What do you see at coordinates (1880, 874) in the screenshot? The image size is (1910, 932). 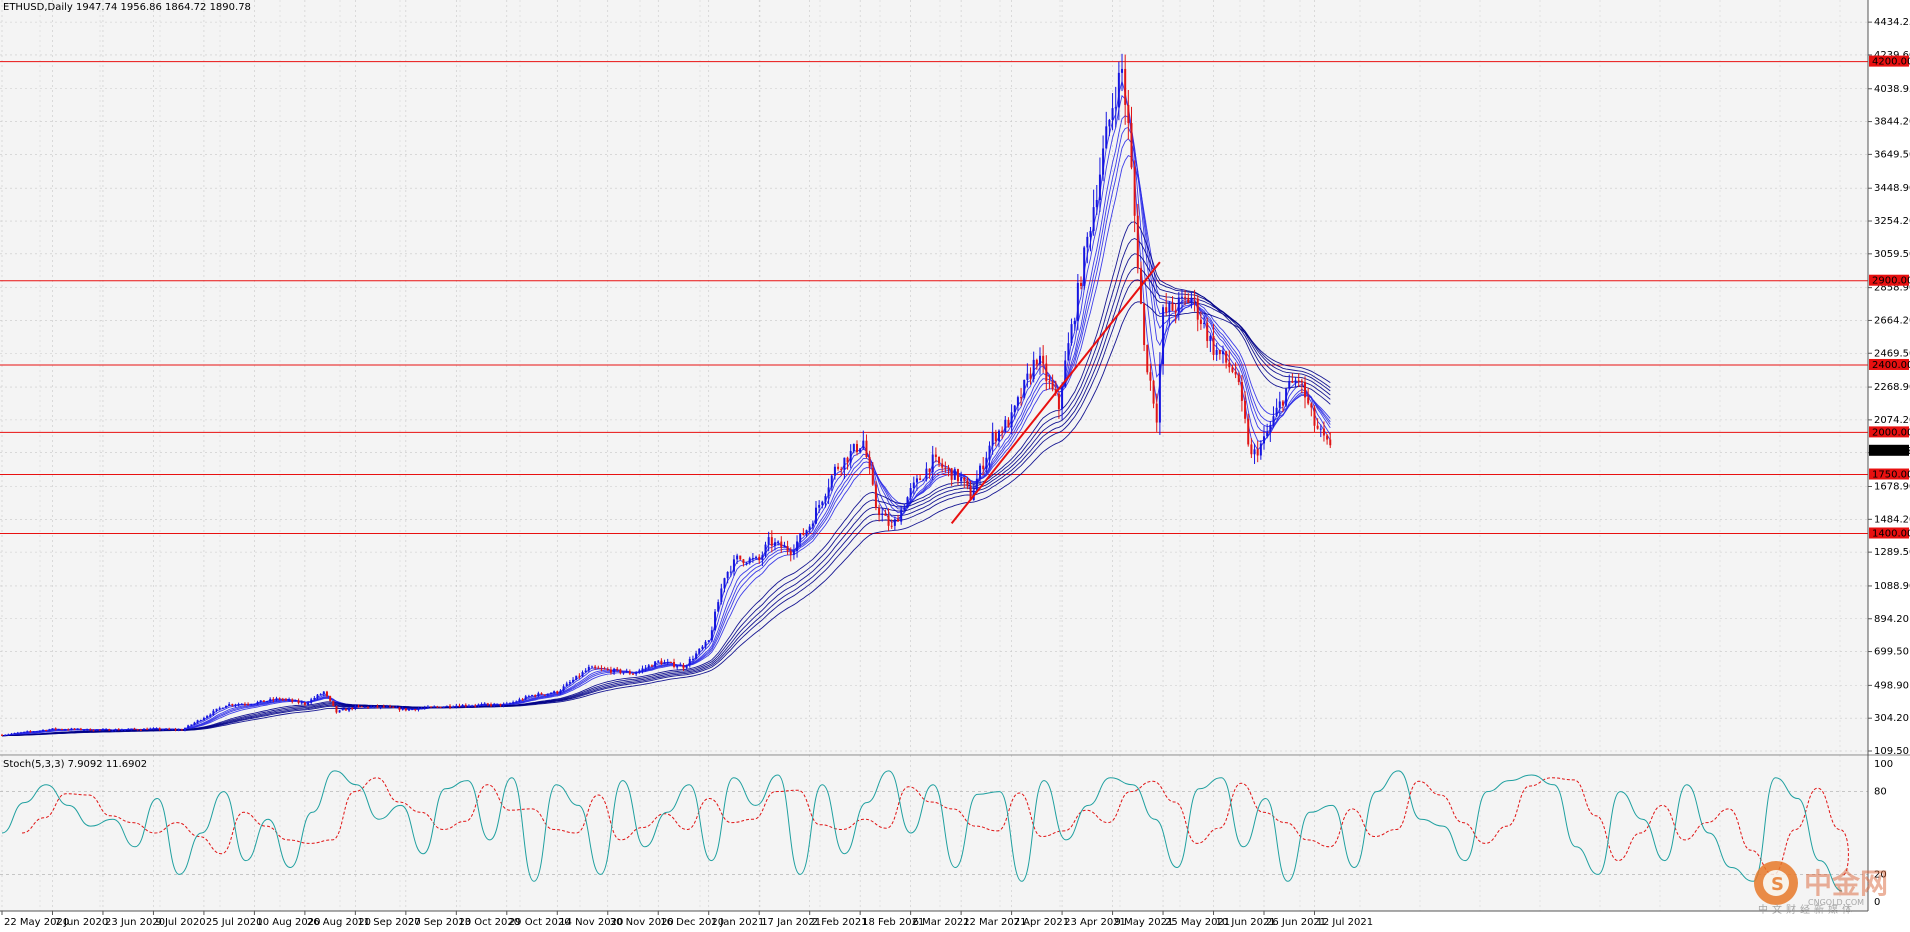 I see `stoch-scale-label: 20` at bounding box center [1880, 874].